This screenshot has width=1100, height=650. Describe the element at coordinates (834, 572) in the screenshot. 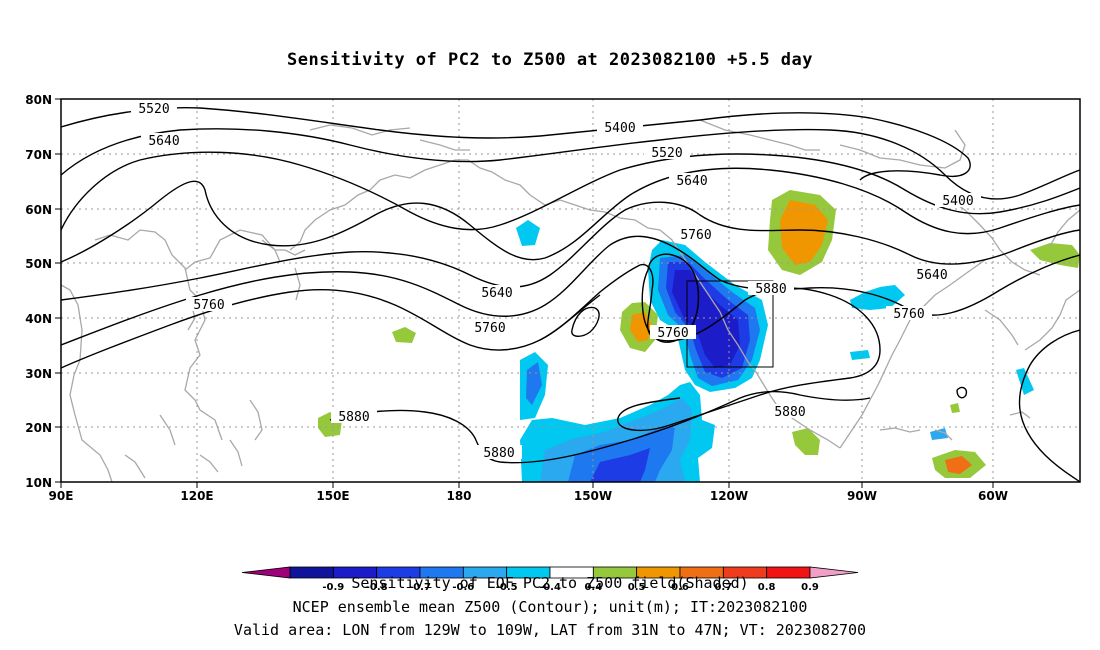

I see `colorbar-high-triangle` at that location.